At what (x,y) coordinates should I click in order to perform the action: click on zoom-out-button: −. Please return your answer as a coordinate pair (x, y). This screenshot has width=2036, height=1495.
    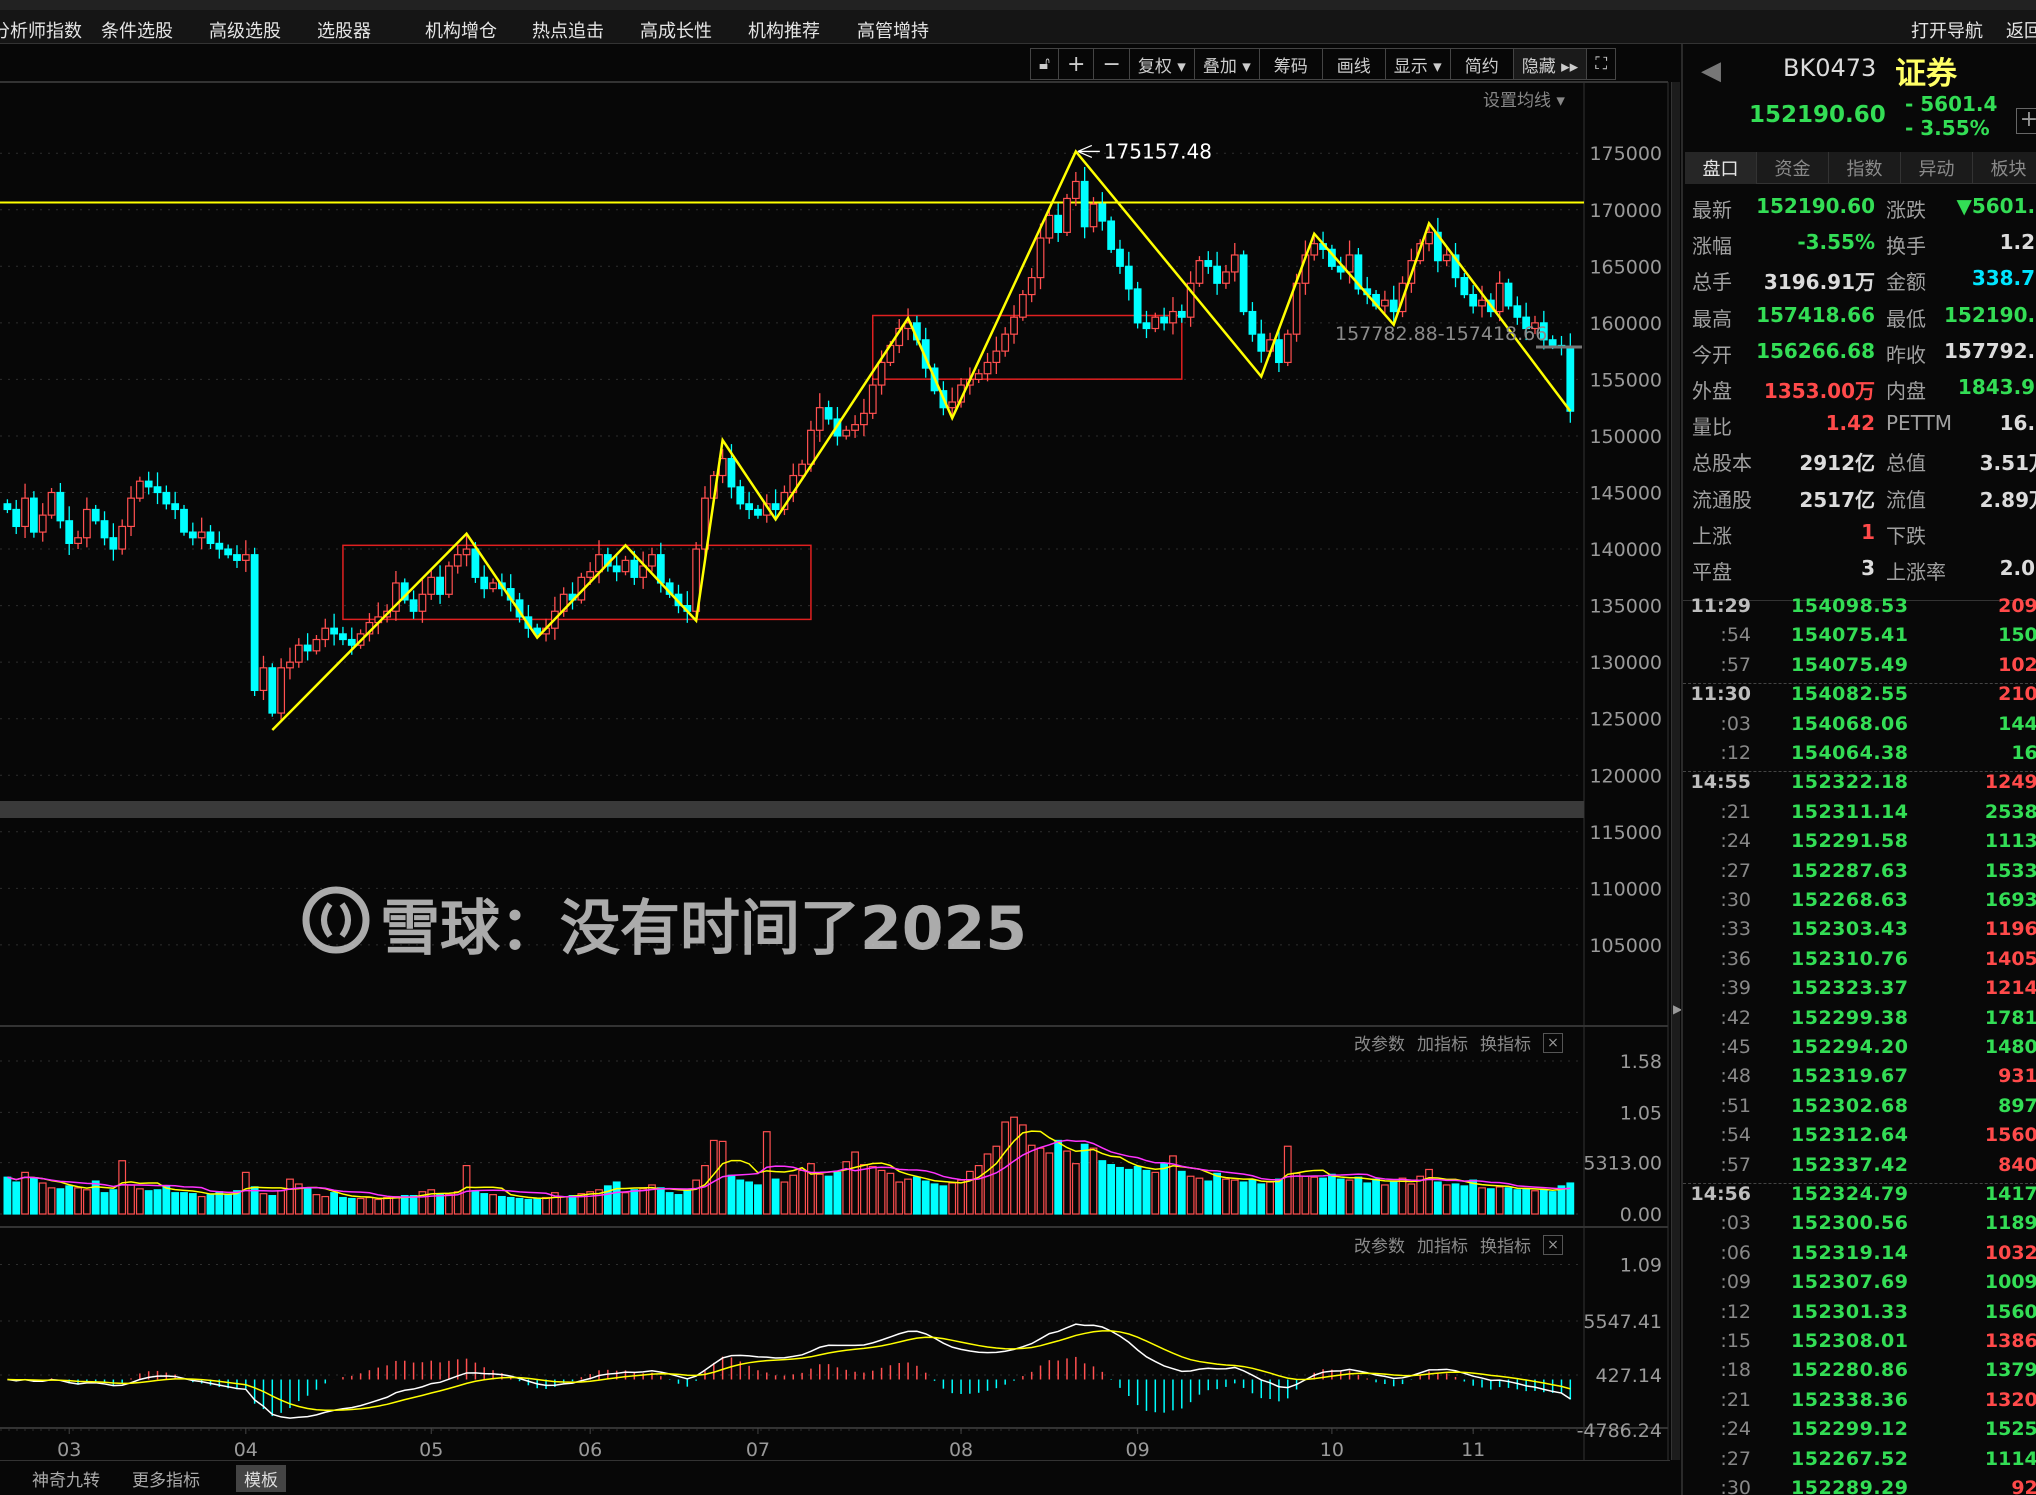
    Looking at the image, I should click on (1112, 64).